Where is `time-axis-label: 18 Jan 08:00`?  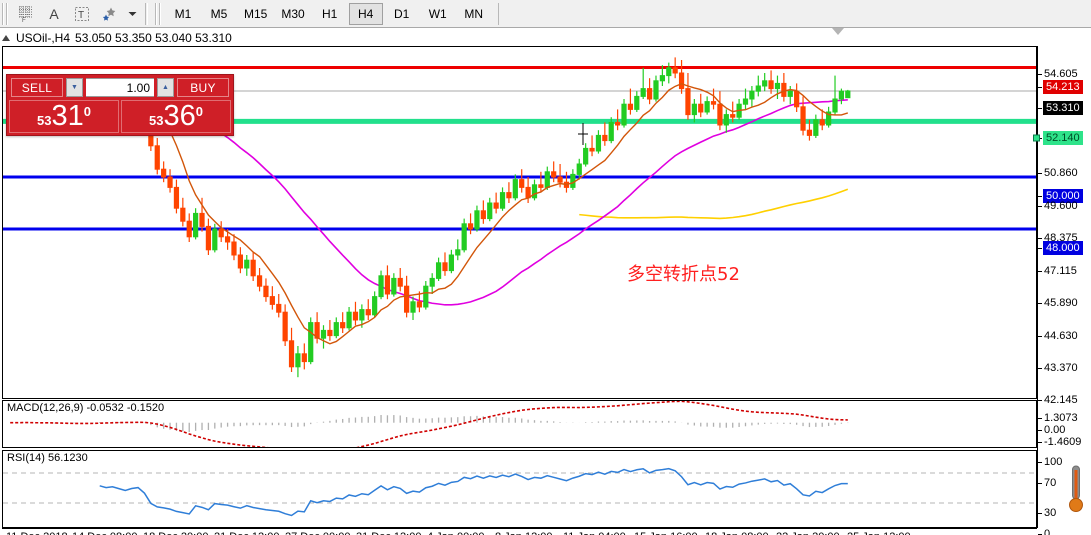
time-axis-label: 18 Jan 08:00 is located at coordinates (737, 533).